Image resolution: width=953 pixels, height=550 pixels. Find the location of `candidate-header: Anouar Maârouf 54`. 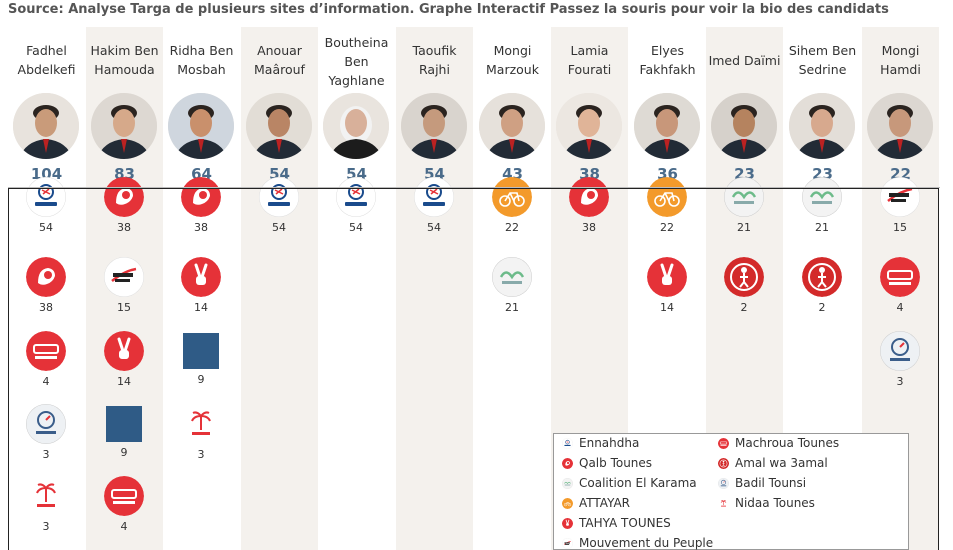

candidate-header: Anouar Maârouf 54 is located at coordinates (279, 107).